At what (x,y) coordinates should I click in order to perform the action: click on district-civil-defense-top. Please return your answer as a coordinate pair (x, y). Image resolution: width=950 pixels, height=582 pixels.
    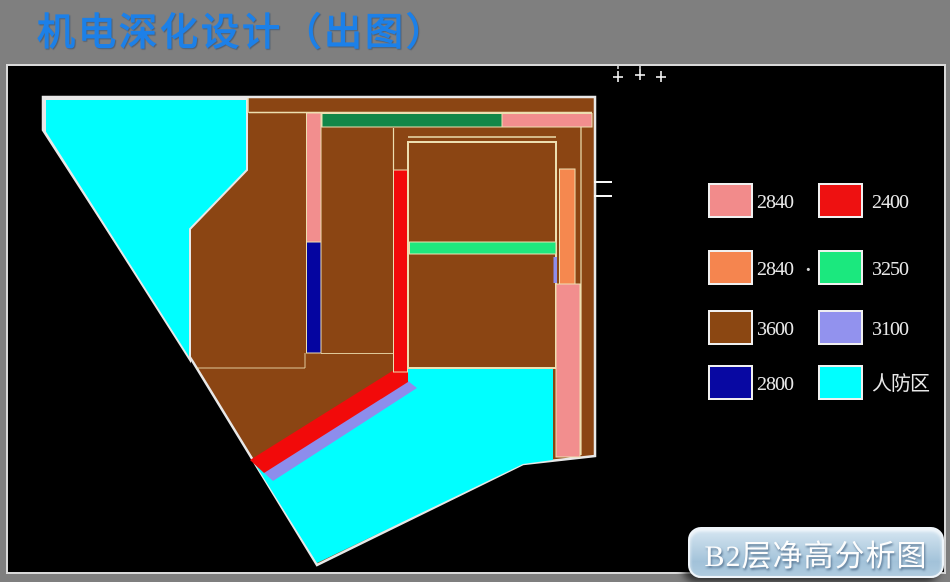
    Looking at the image, I should click on (146, 231).